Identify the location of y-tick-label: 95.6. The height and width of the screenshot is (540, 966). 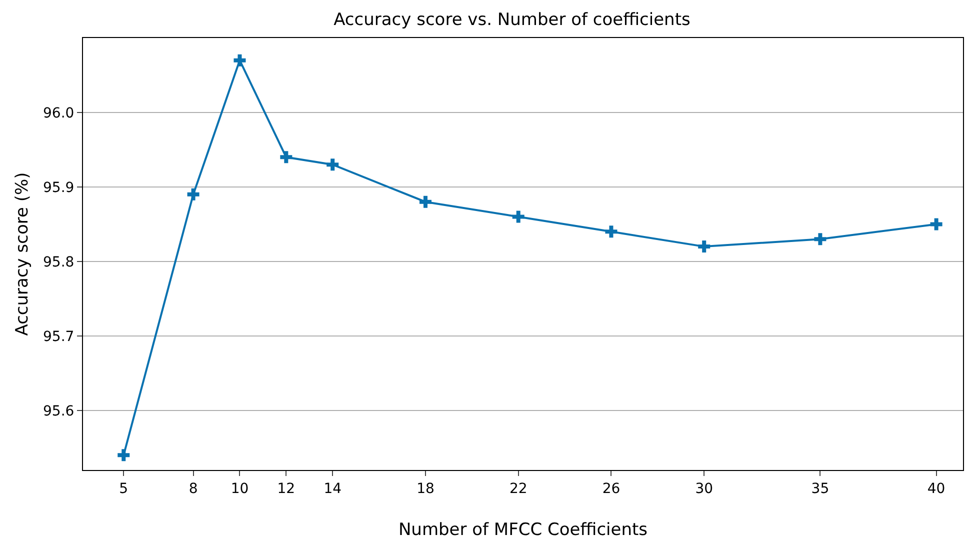
(58, 411).